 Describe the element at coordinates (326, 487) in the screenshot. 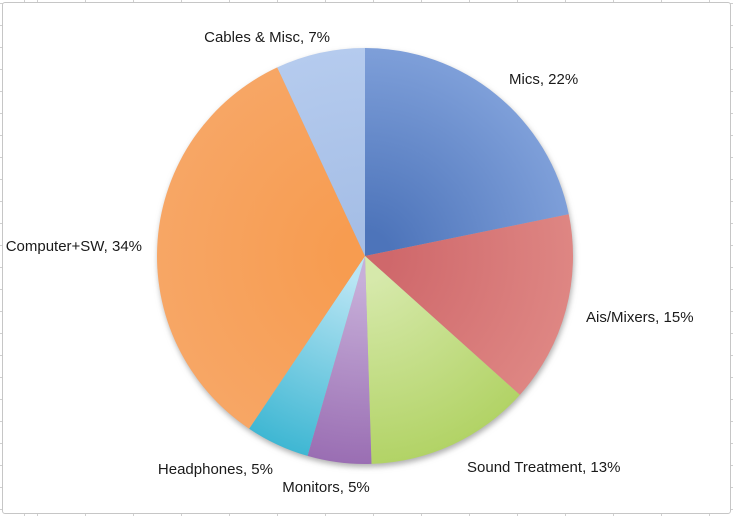

I see `pie-slice-label: Monitors, 5%` at that location.